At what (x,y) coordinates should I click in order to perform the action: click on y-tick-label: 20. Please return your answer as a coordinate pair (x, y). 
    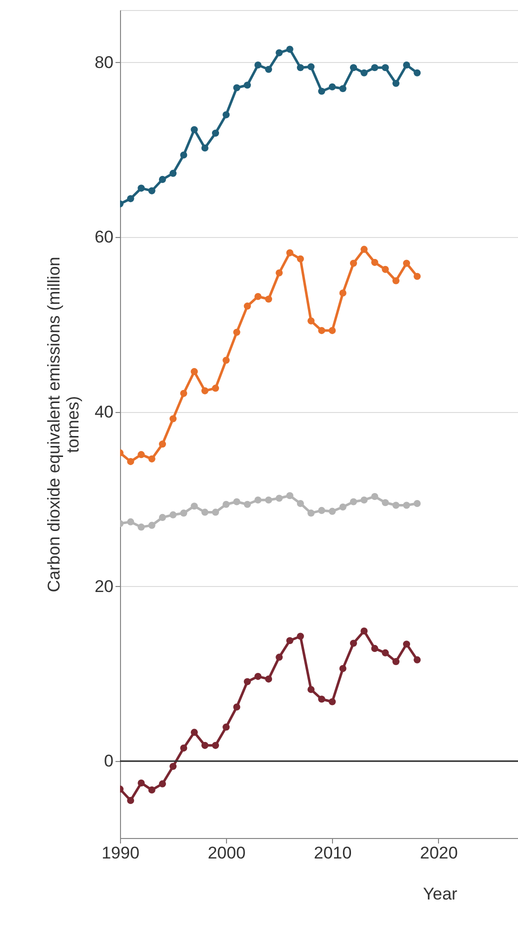
    Looking at the image, I should click on (104, 586).